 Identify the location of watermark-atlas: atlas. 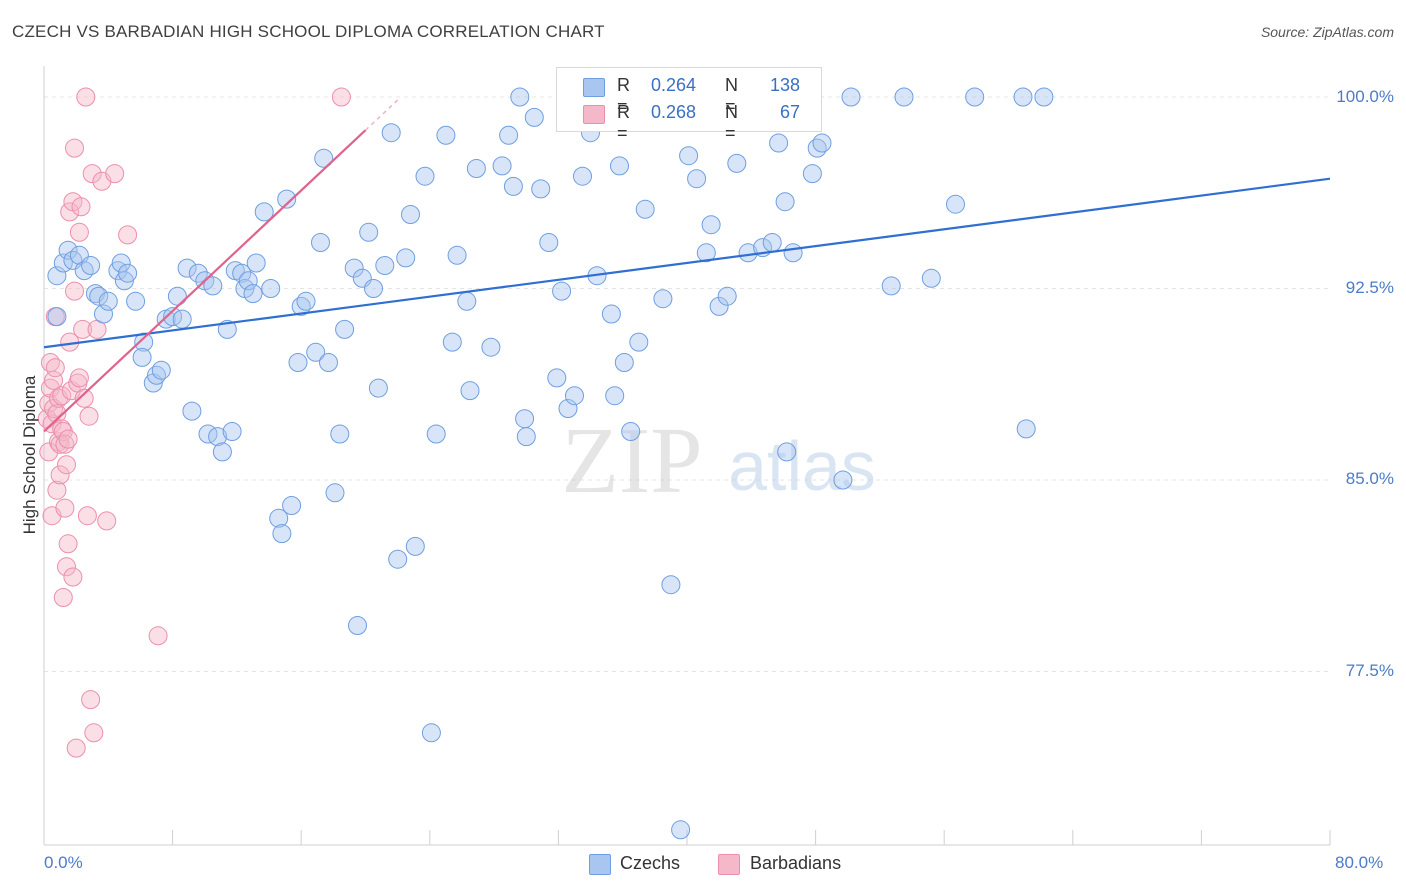
(802, 466).